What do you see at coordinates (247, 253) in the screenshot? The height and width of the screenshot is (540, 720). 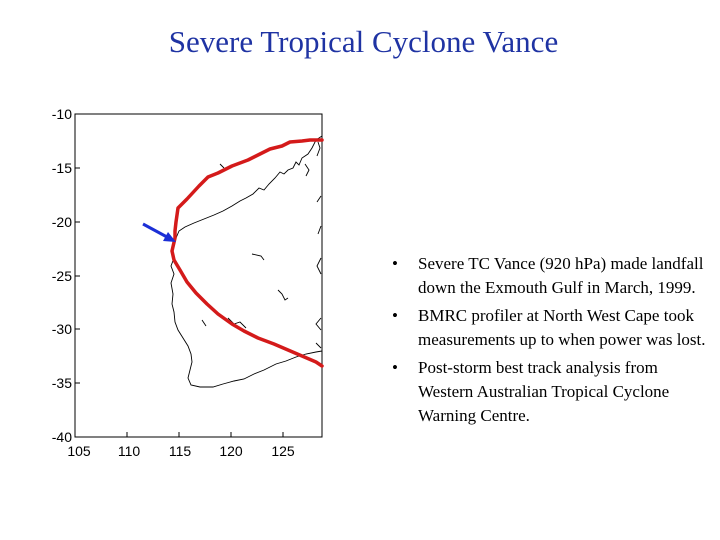 I see `cyclone-track-line` at bounding box center [247, 253].